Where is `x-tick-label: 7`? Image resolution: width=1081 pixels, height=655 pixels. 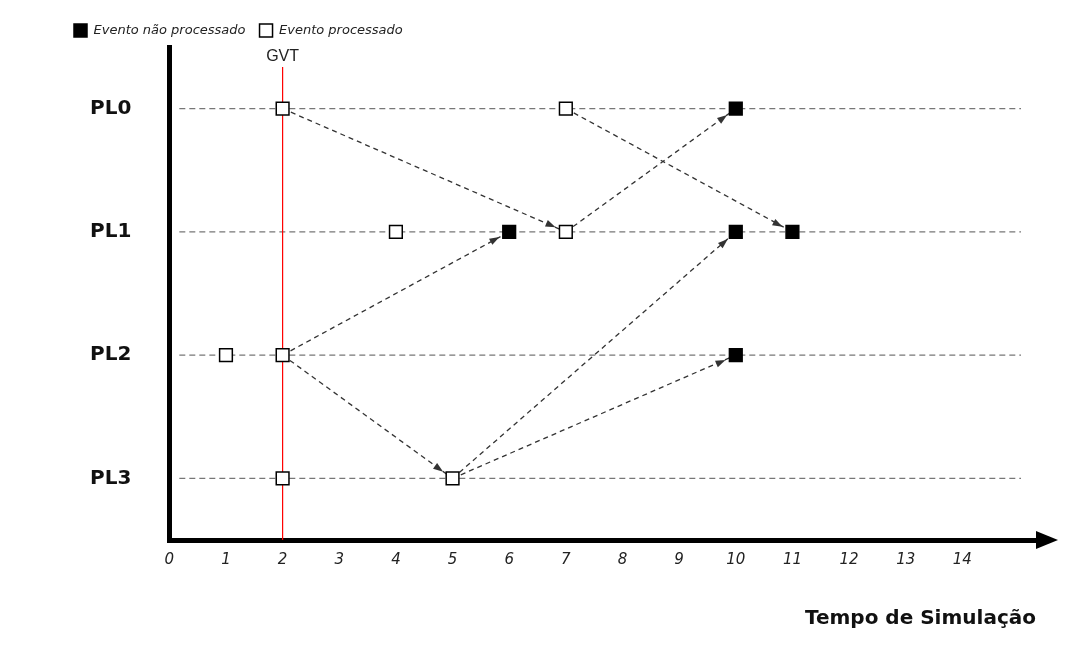
x-tick-label: 7 is located at coordinates (566, 558).